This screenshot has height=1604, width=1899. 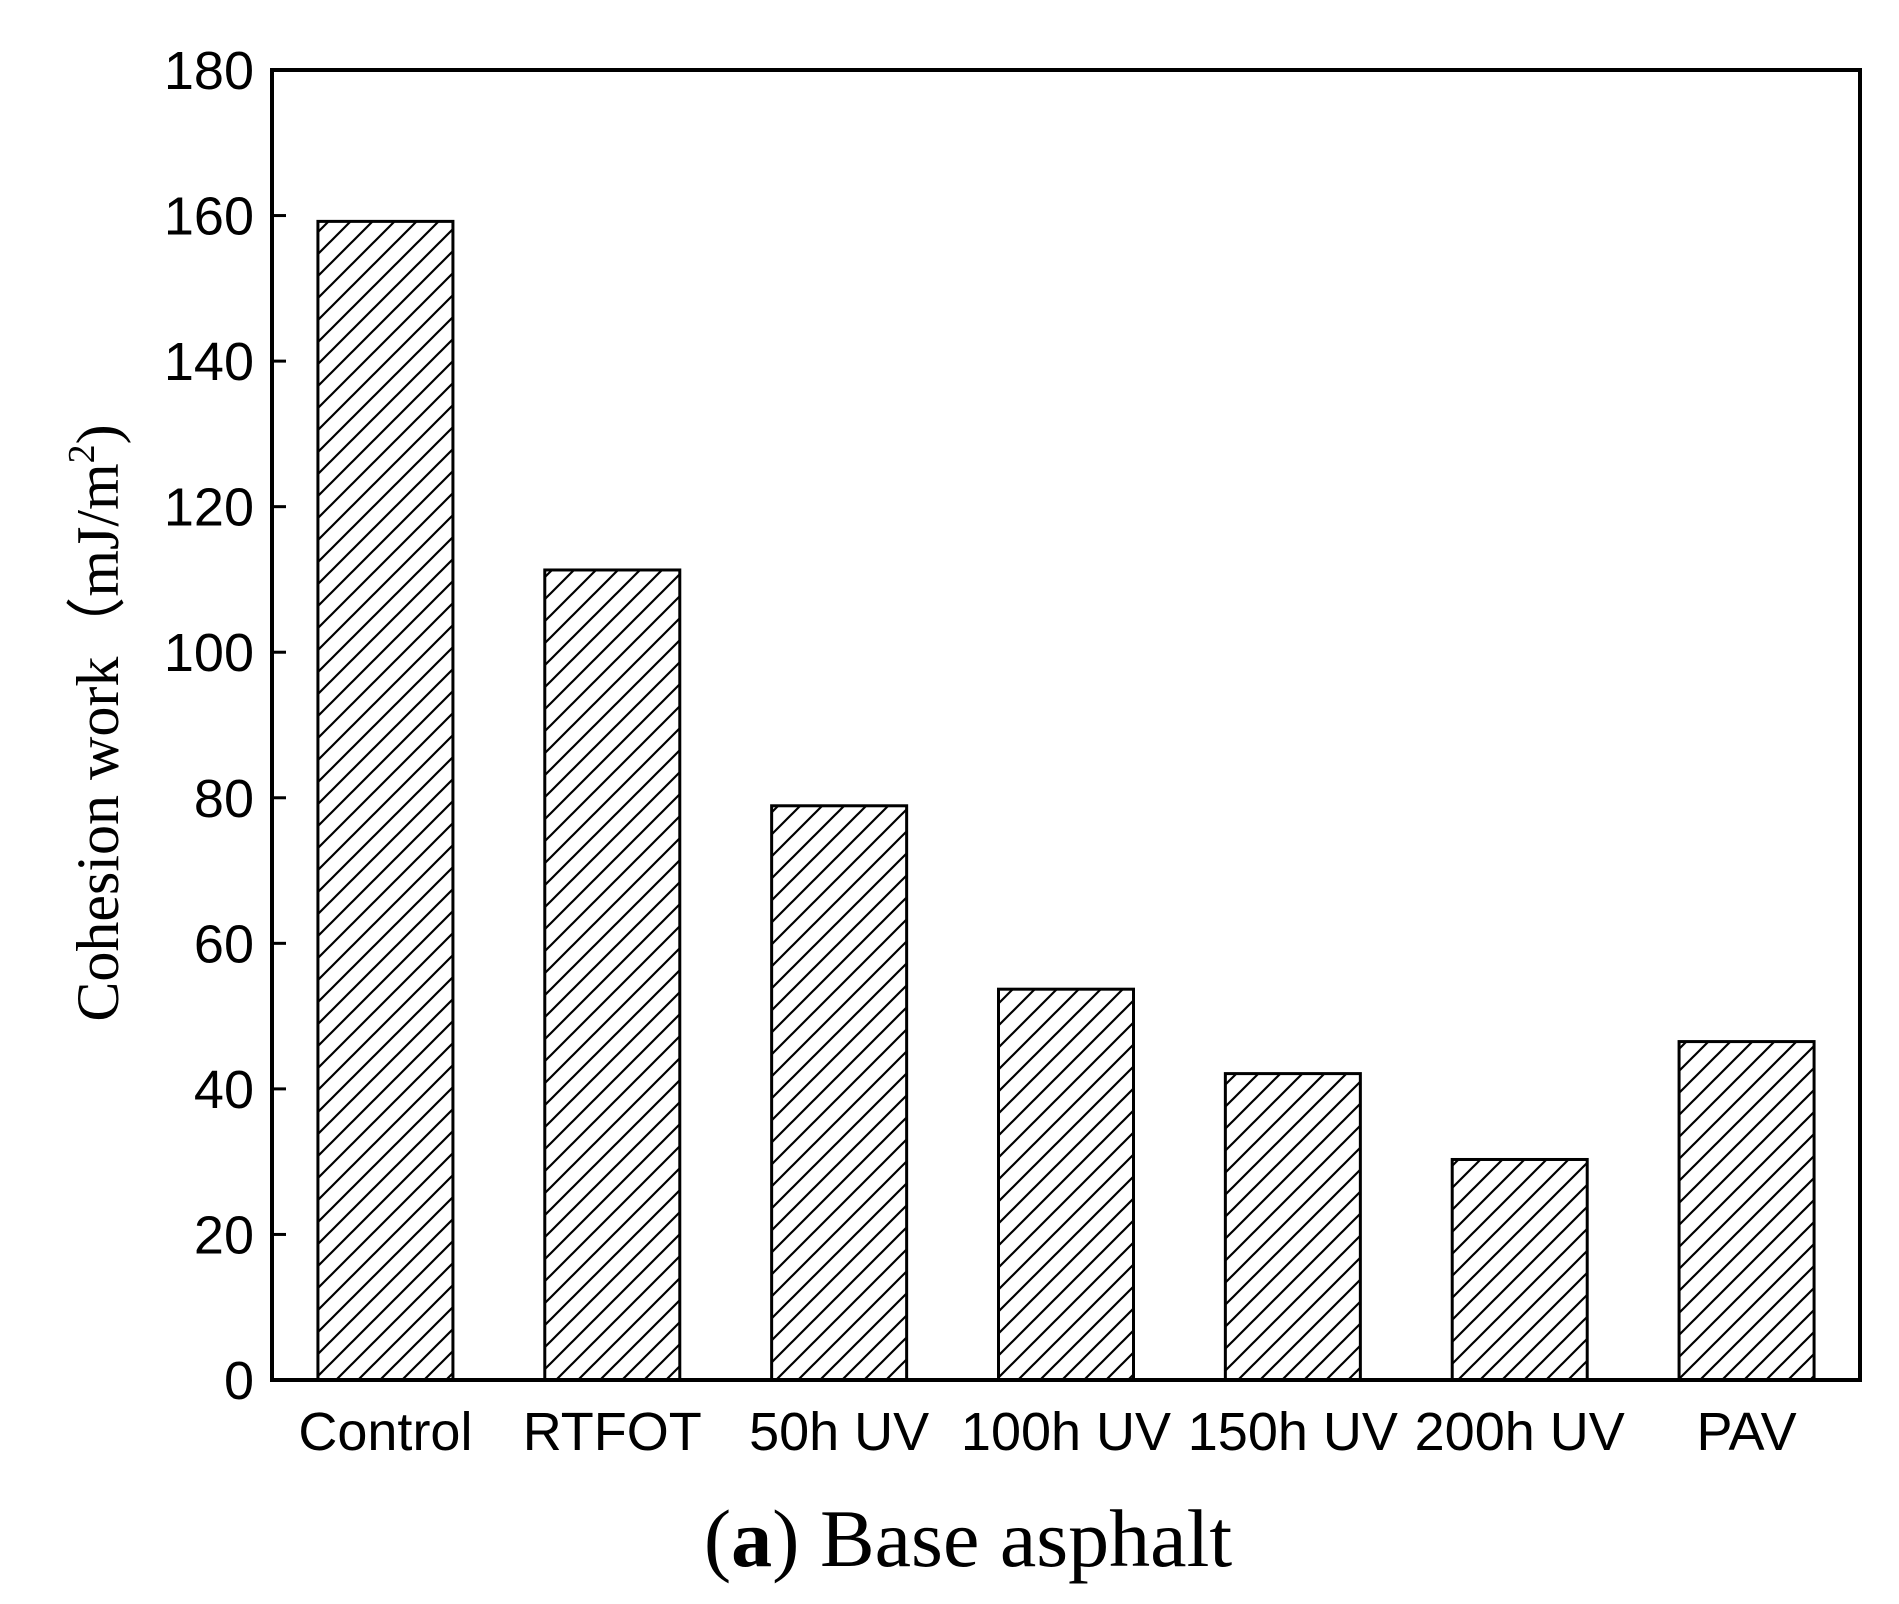 What do you see at coordinates (612, 975) in the screenshot?
I see `bar-rtfot` at bounding box center [612, 975].